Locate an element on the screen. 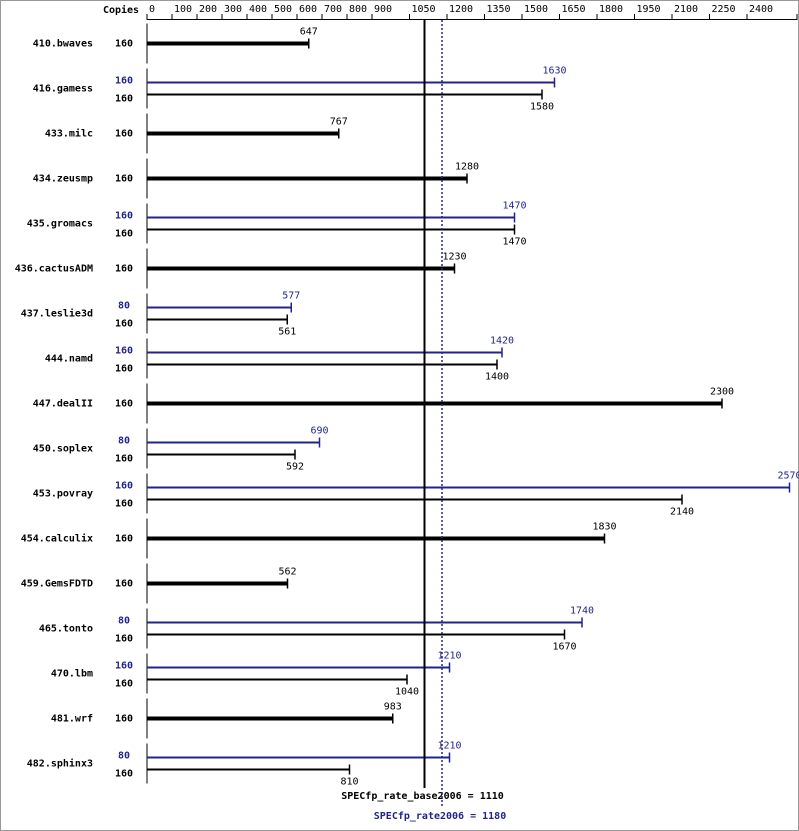 This screenshot has width=799, height=831. category-label: 450.soplex is located at coordinates (63, 449).